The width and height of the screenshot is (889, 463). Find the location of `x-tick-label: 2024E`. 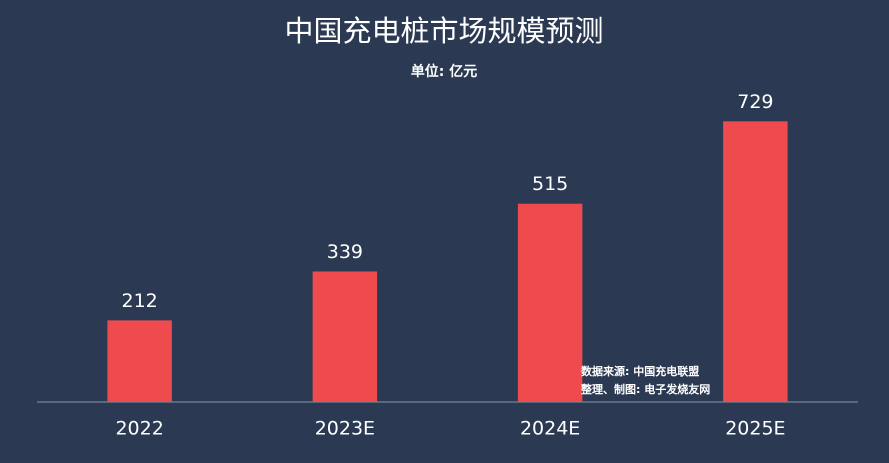

x-tick-label: 2024E is located at coordinates (550, 429).